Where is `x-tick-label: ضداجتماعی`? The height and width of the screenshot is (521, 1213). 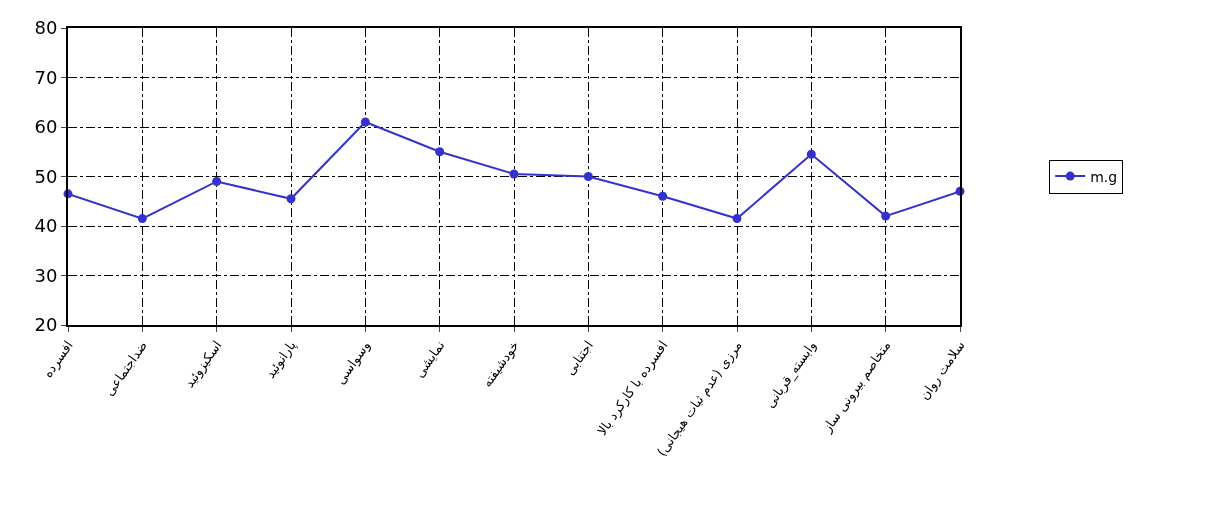 x-tick-label: ضداجتماعی is located at coordinates (126, 368).